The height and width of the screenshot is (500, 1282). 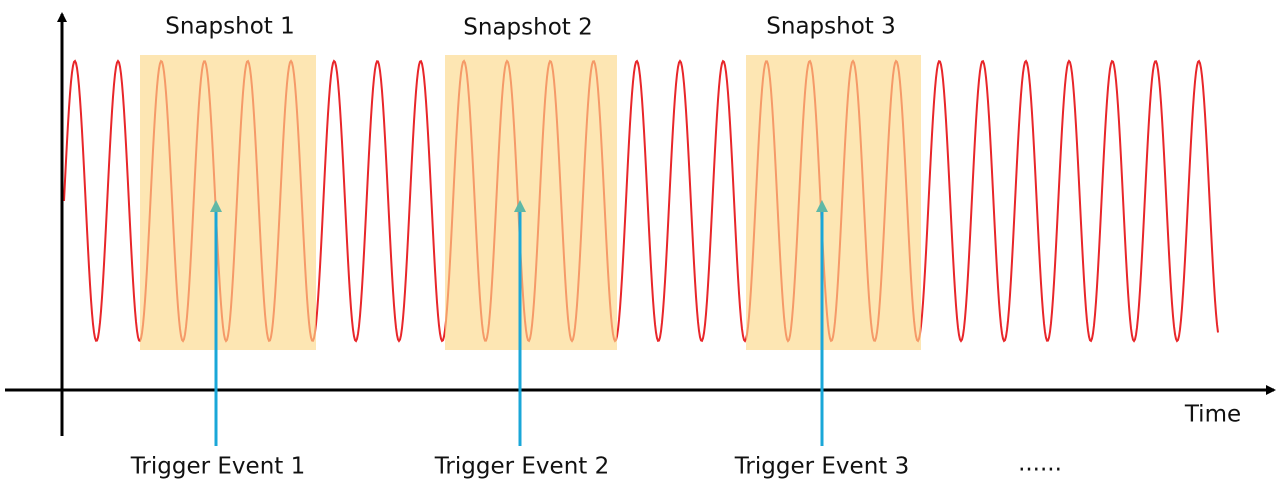 What do you see at coordinates (821, 467) in the screenshot?
I see `trigger-label: Trigger Event 3` at bounding box center [821, 467].